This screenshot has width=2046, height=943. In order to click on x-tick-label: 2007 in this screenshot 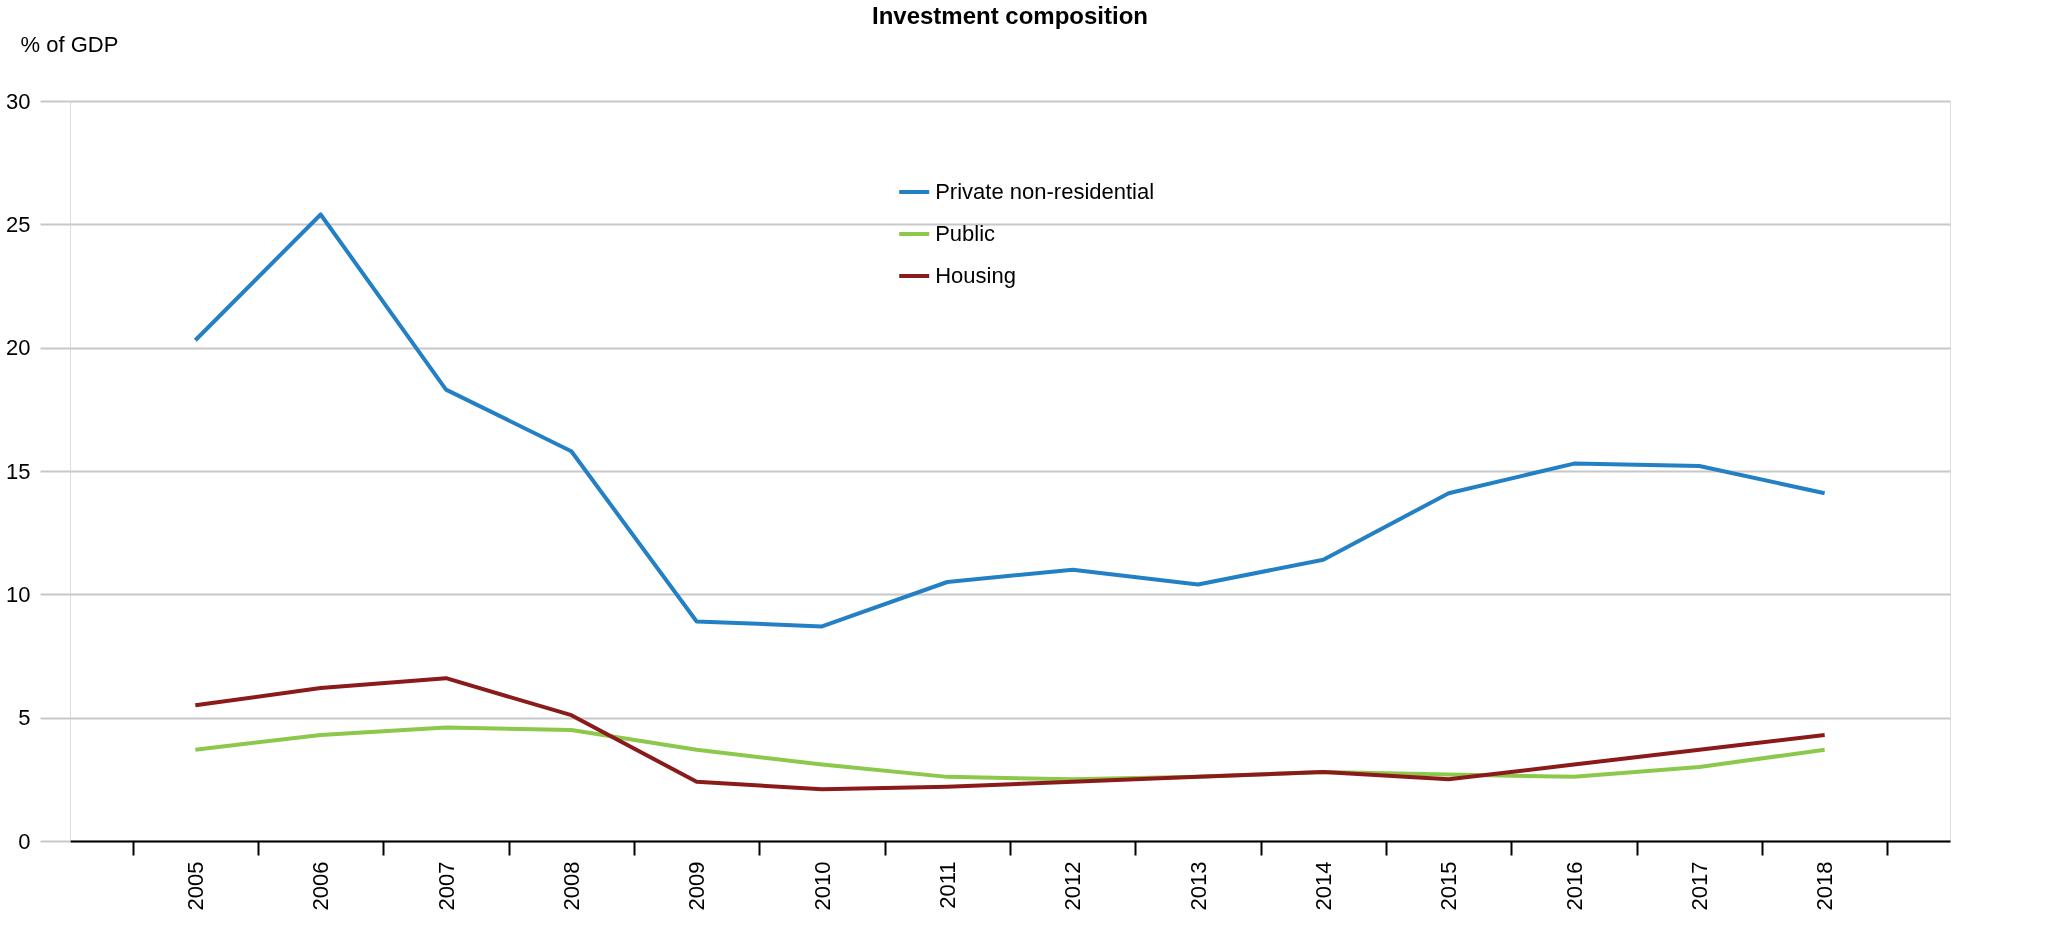, I will do `click(446, 886)`.